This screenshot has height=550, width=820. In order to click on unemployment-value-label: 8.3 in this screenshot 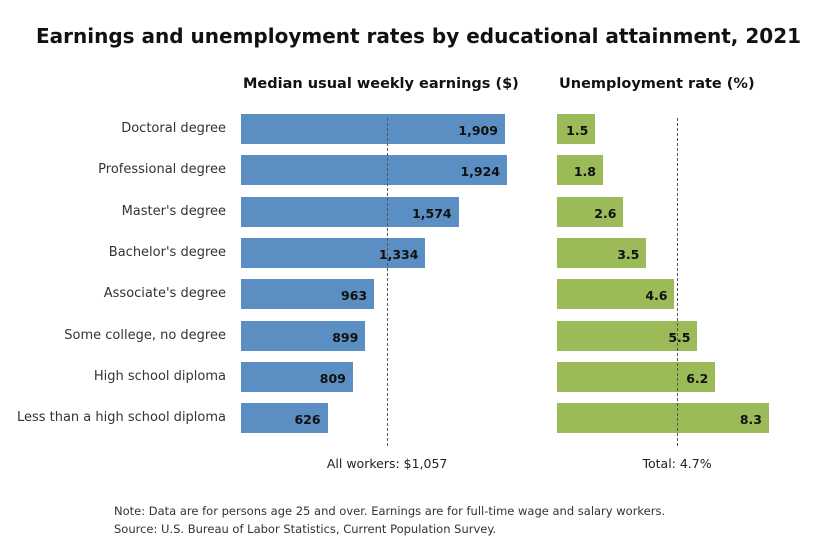, I will do `click(750, 420)`.